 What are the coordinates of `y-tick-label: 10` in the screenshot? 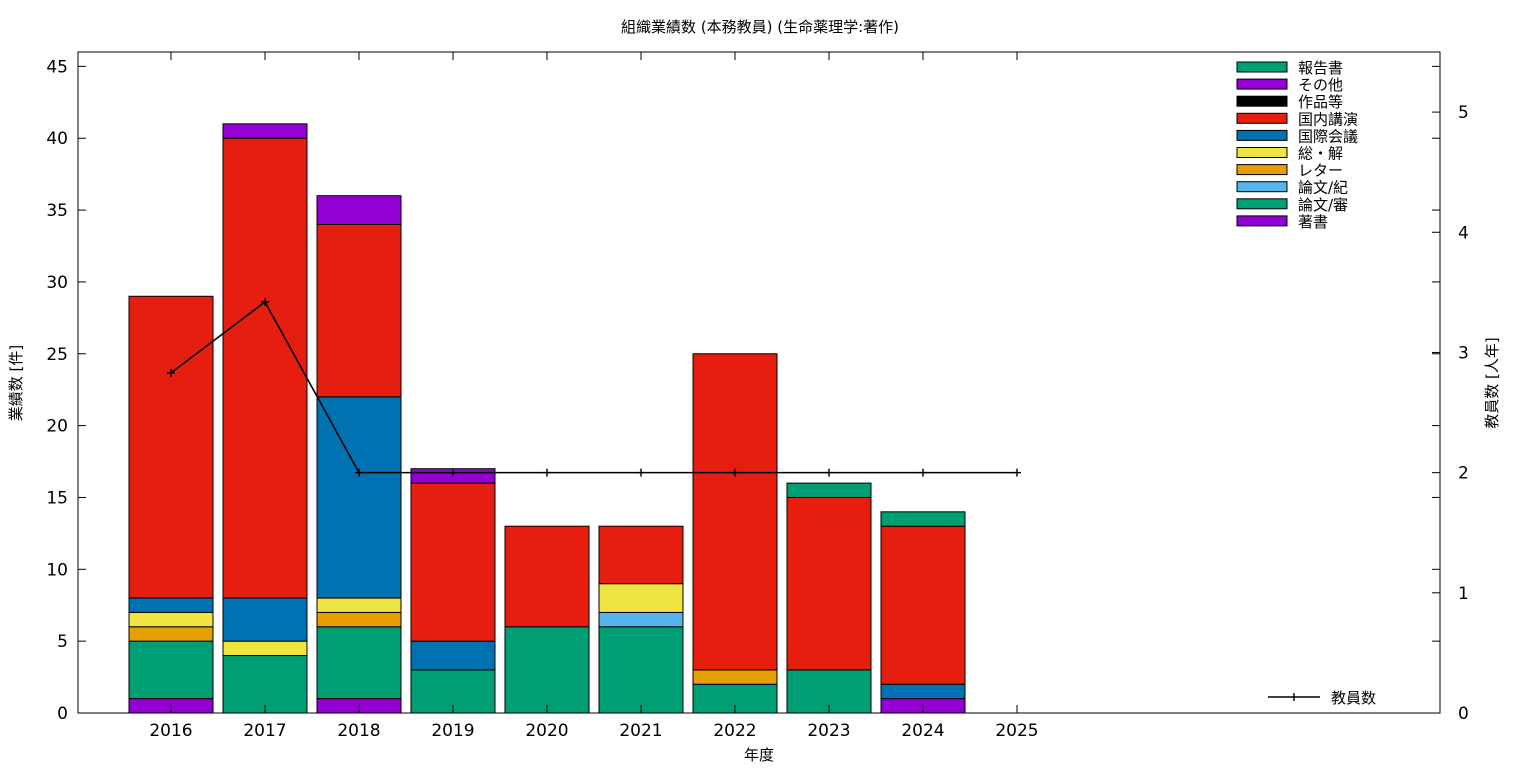 It's located at (57, 570).